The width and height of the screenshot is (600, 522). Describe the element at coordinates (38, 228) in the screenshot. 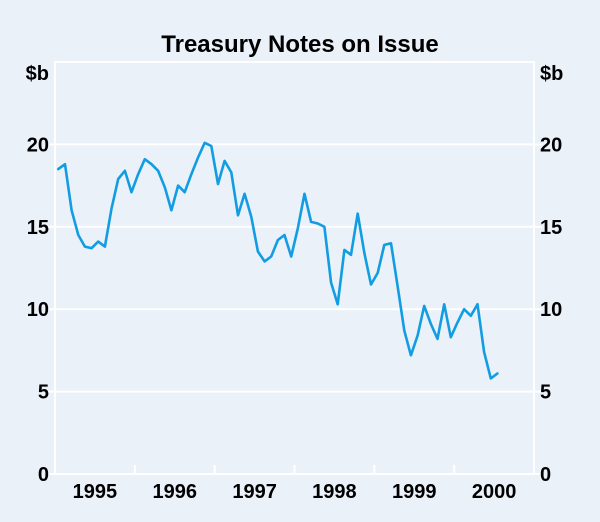

I see `y-axis-label-left-15: 15` at that location.